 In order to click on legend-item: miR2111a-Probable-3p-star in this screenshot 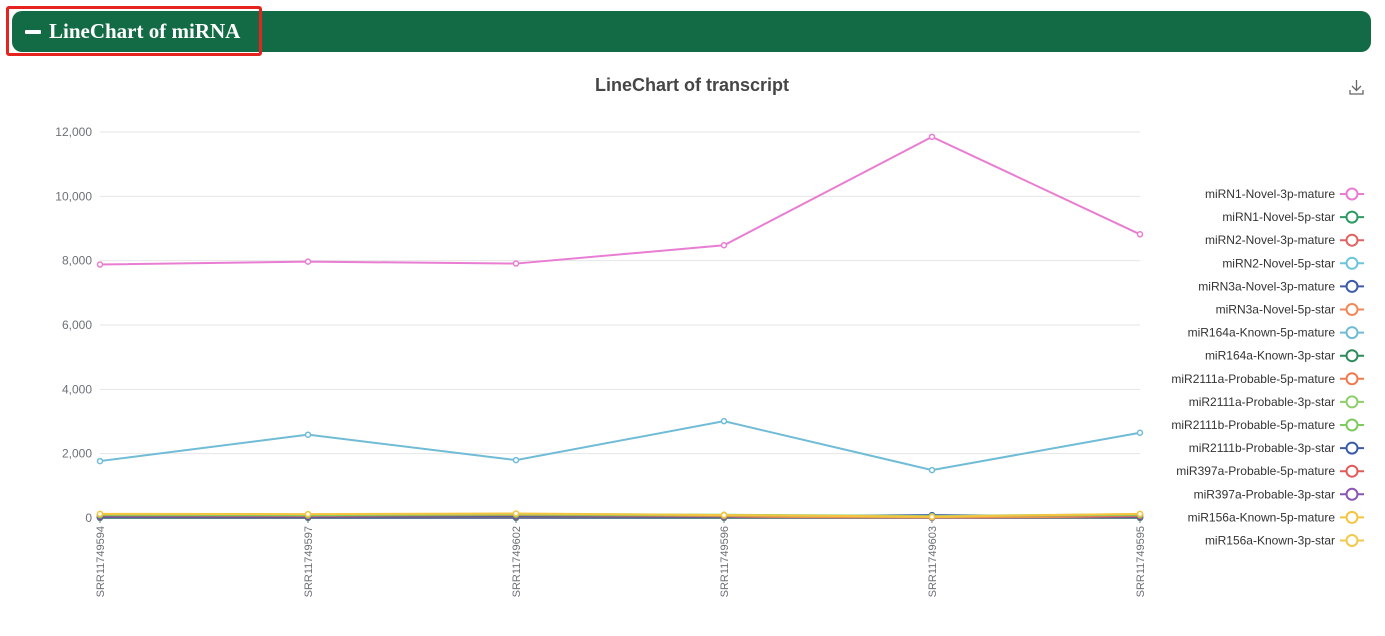, I will do `click(1276, 402)`.